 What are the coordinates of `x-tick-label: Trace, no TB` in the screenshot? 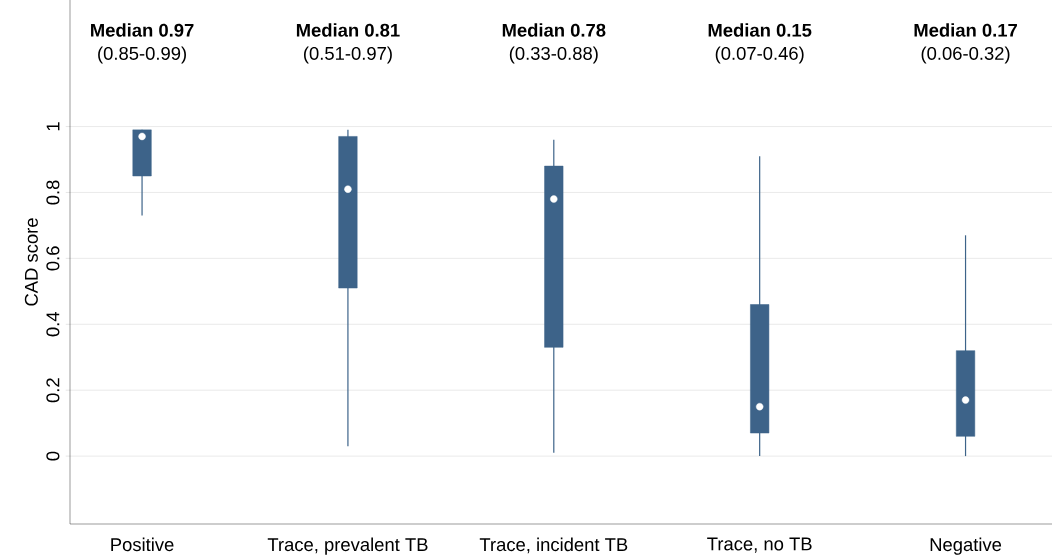 It's located at (759, 545).